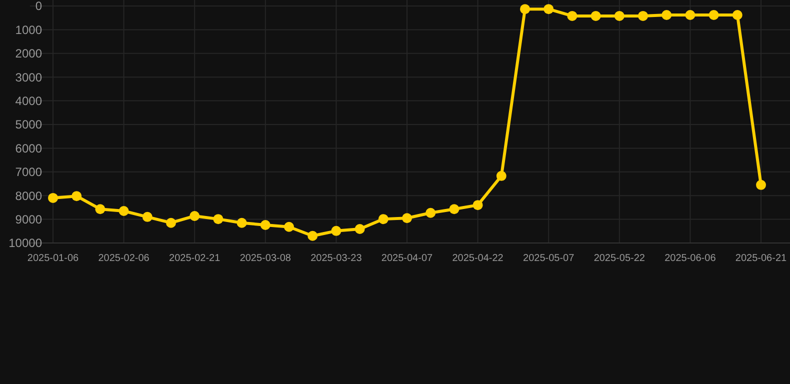 This screenshot has height=384, width=790. Describe the element at coordinates (28, 77) in the screenshot. I see `y-tick-label: 3000` at that location.